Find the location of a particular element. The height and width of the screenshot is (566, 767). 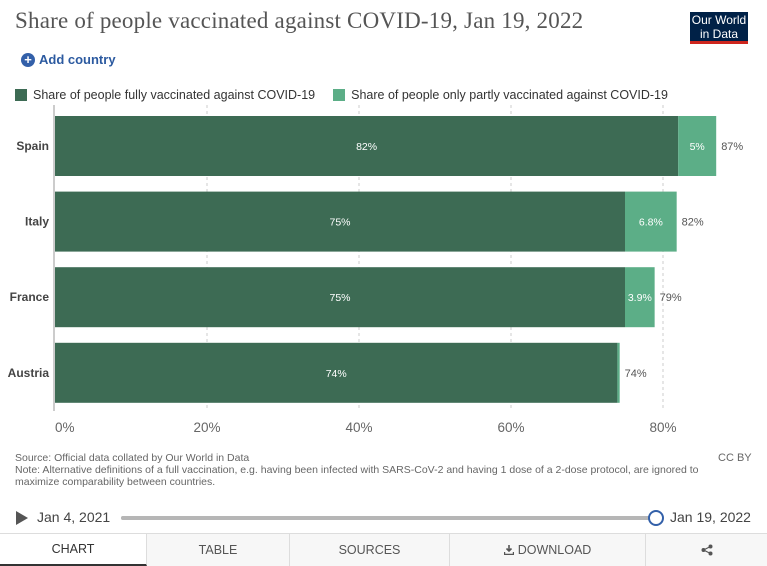

timeline-handle is located at coordinates (656, 518).